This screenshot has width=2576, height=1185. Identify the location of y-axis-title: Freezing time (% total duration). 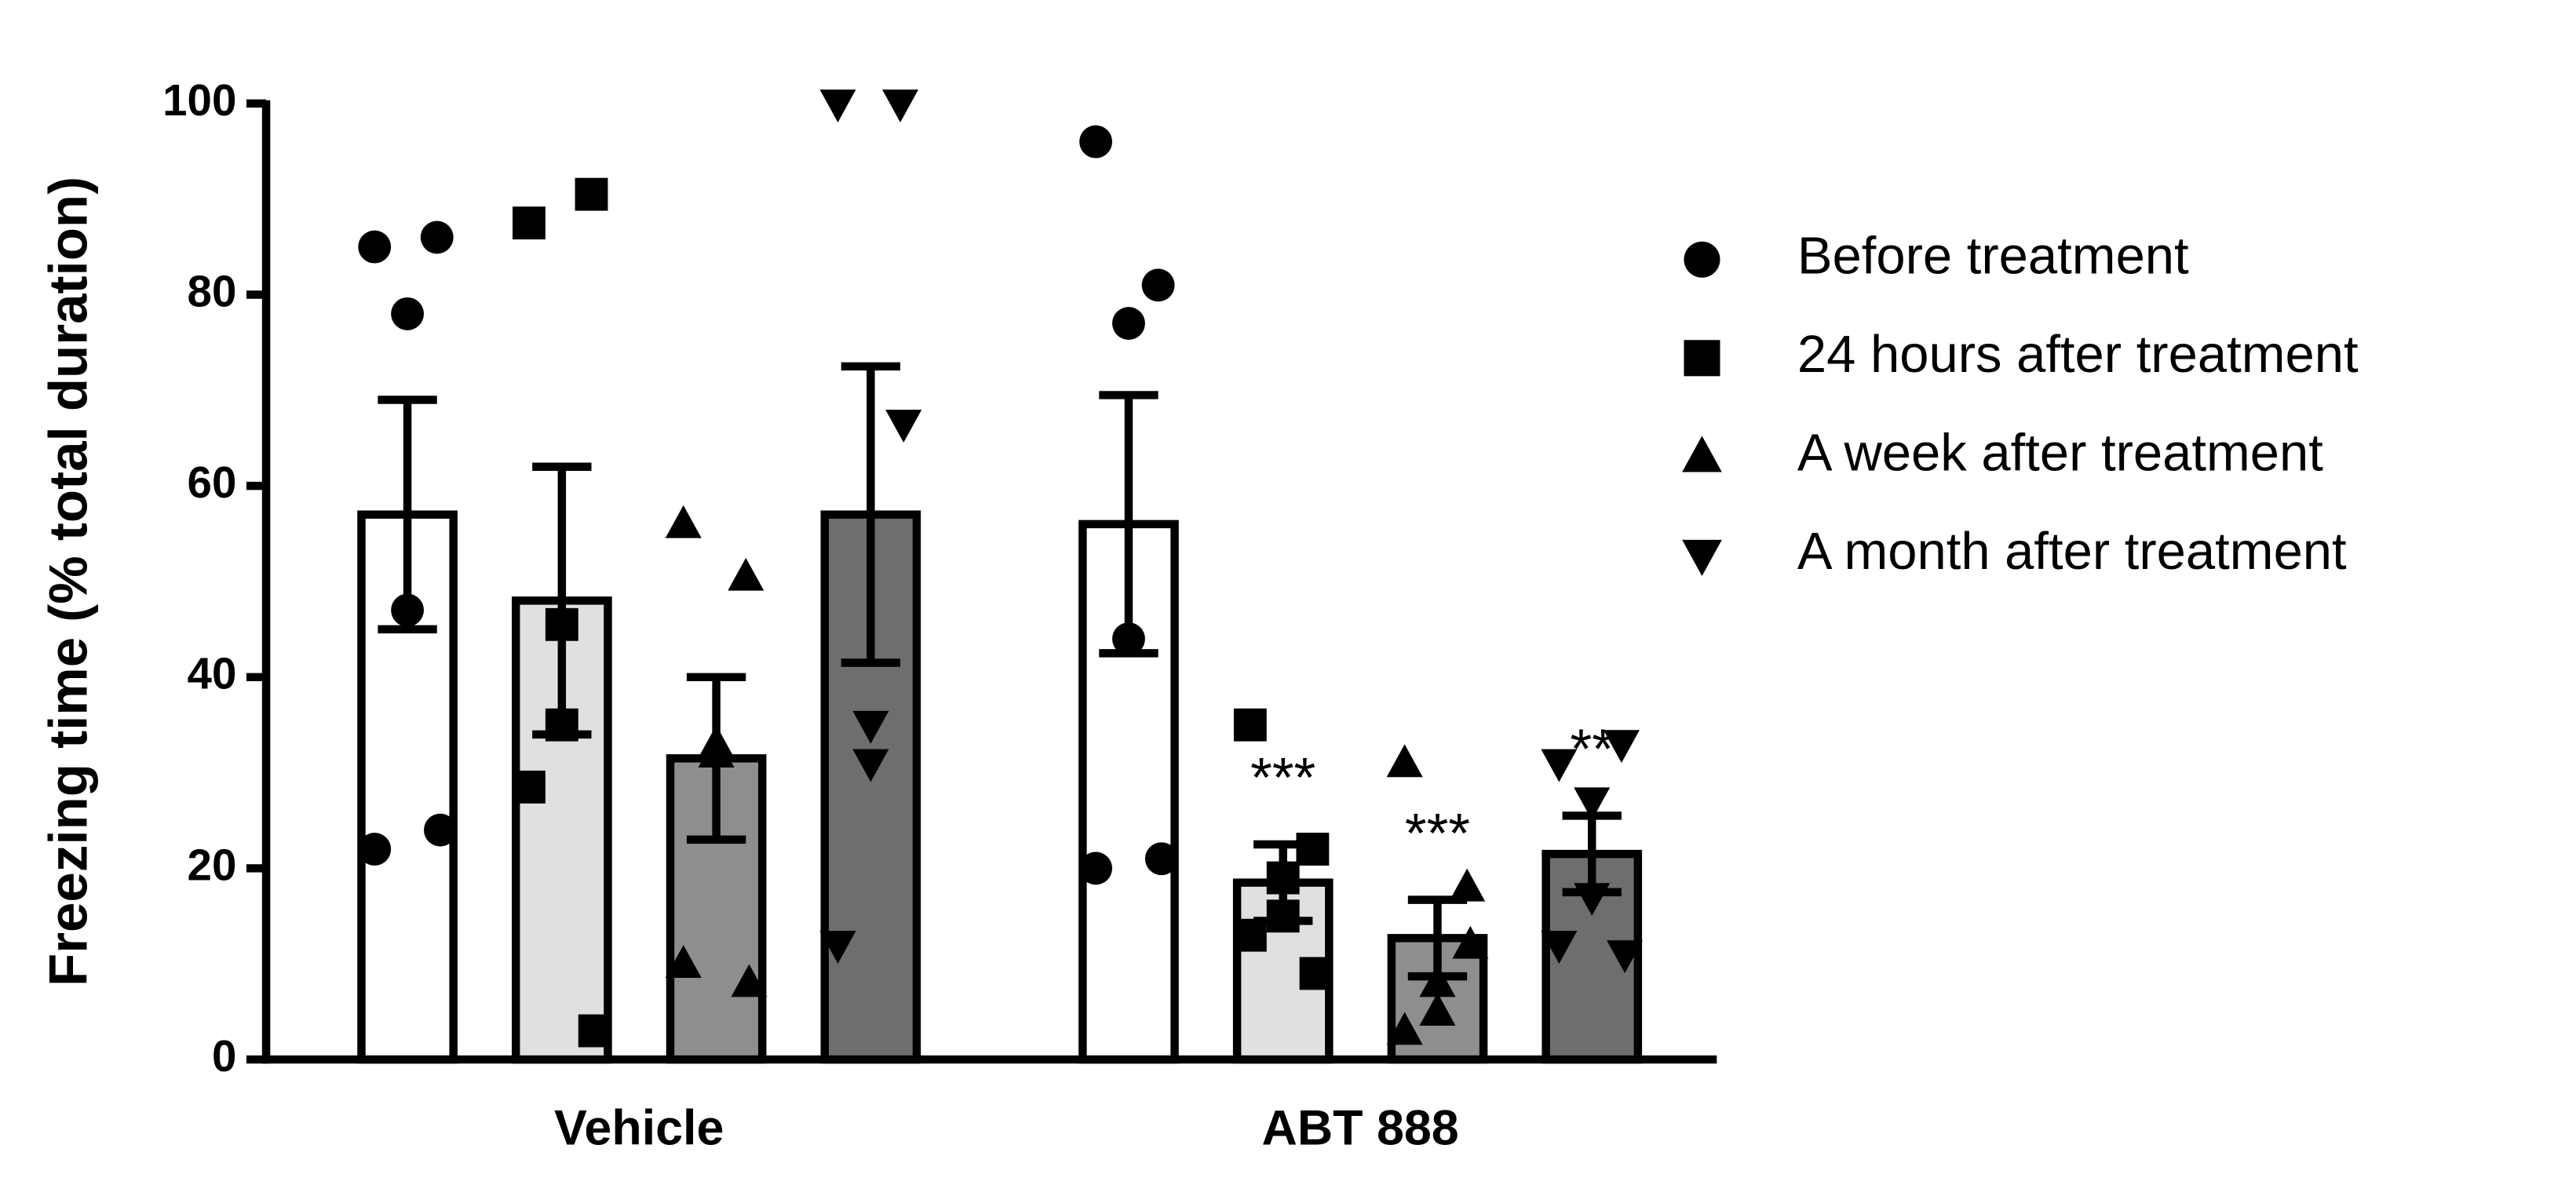
(67, 581).